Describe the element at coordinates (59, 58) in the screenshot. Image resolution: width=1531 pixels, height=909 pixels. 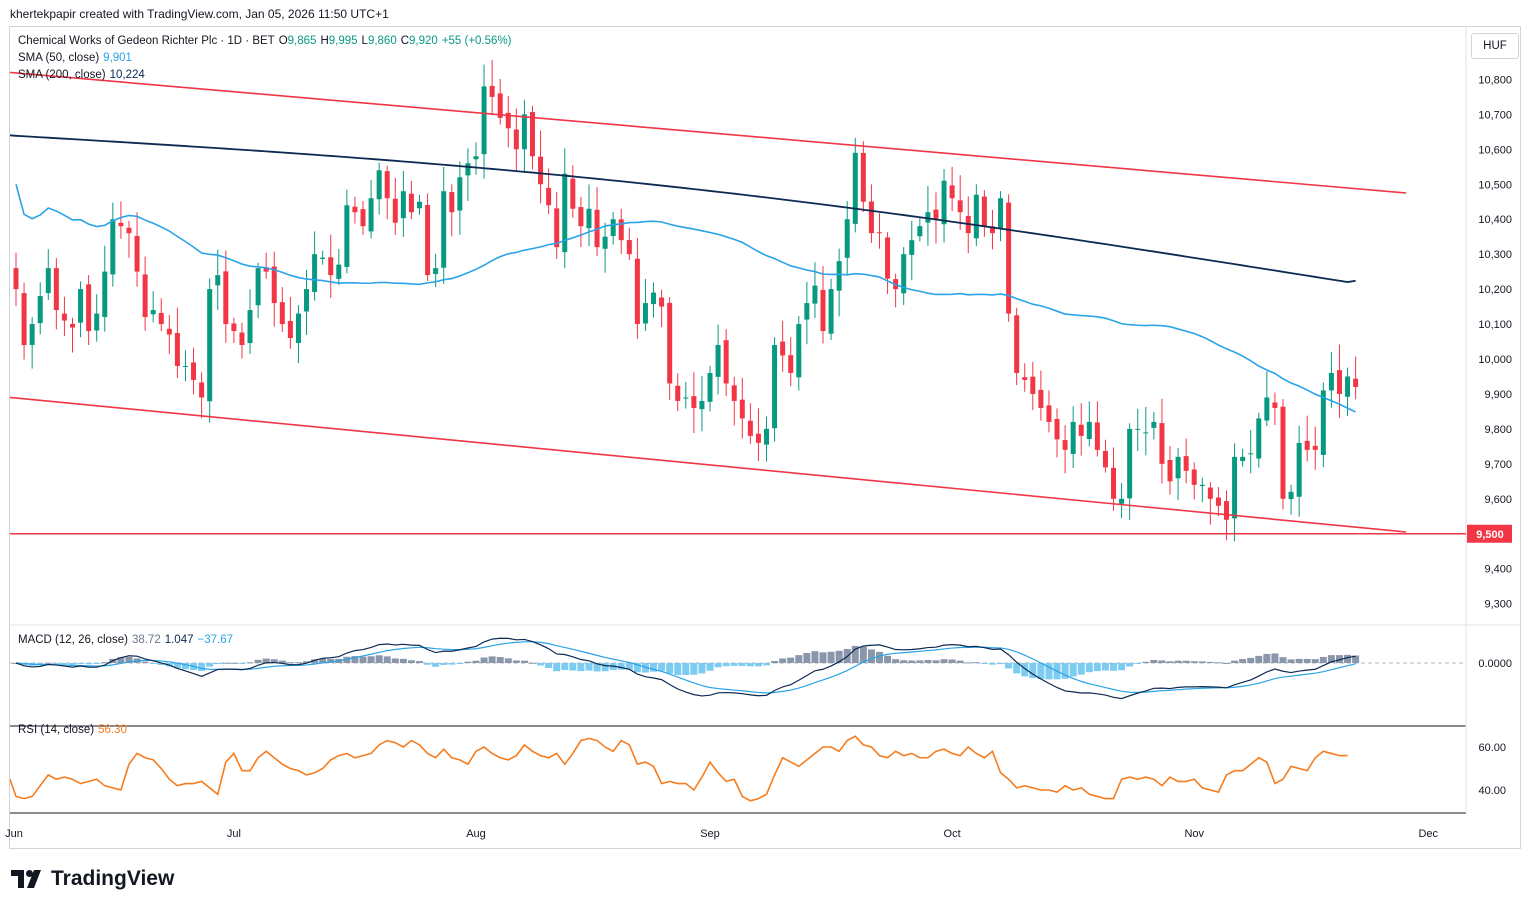
I see `sma50-label: SMA (50, close)` at that location.